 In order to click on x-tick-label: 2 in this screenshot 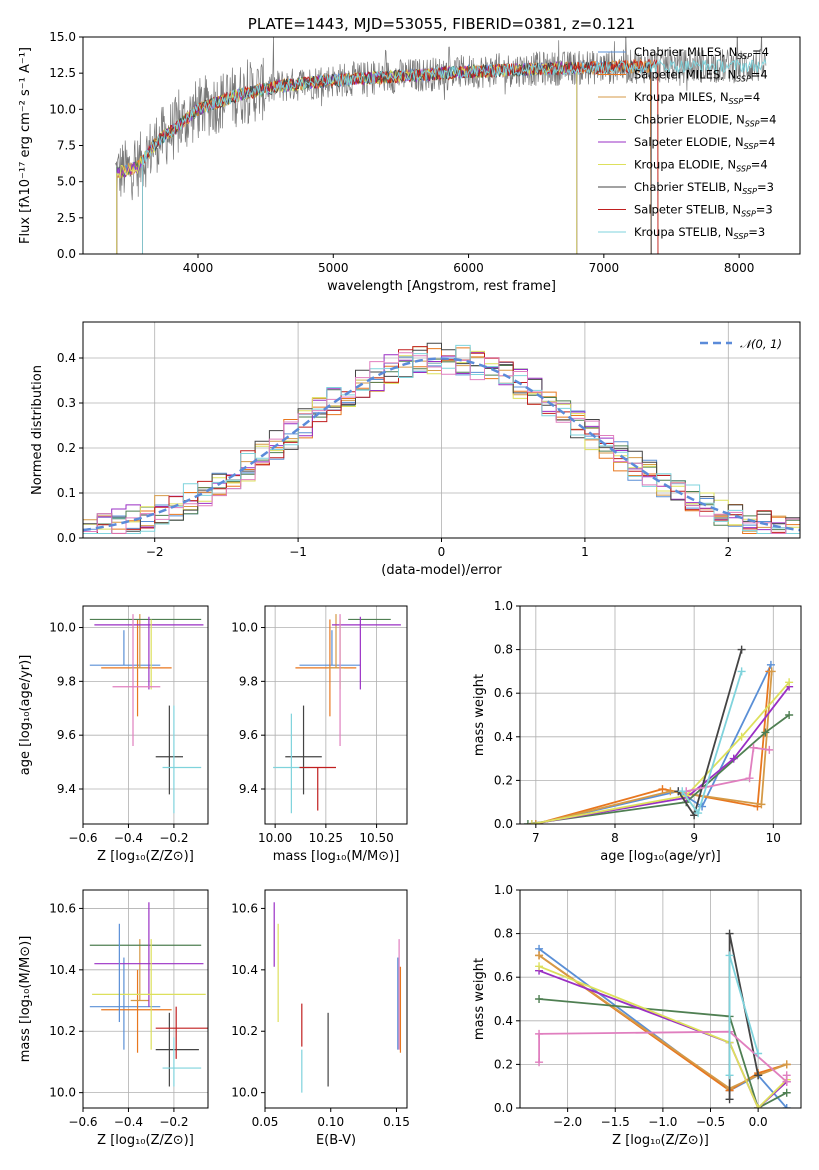, I will do `click(728, 552)`.